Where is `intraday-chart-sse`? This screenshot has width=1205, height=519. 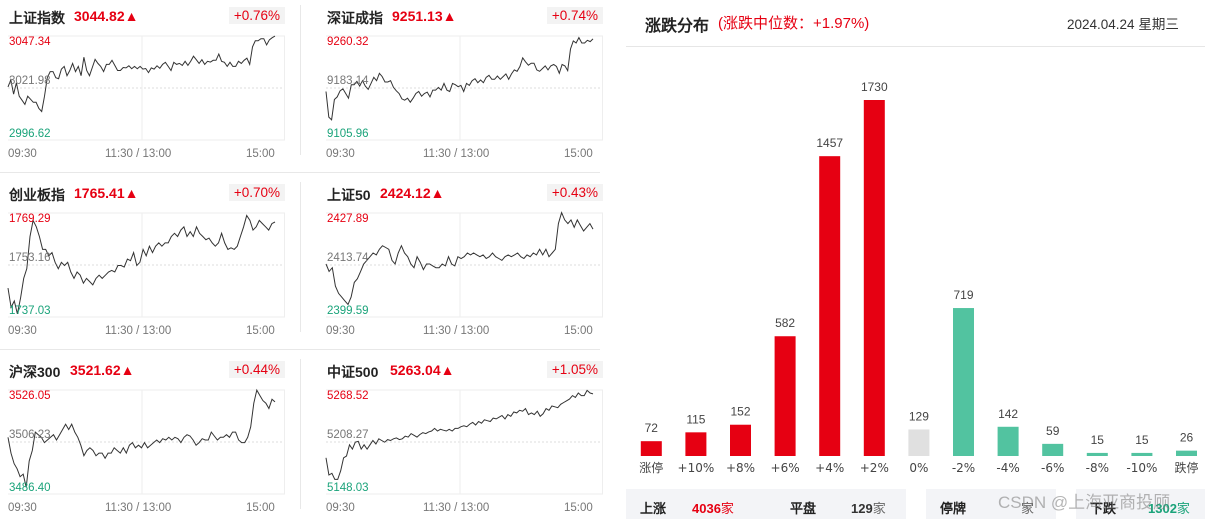
intraday-chart-sse is located at coordinates (146, 88).